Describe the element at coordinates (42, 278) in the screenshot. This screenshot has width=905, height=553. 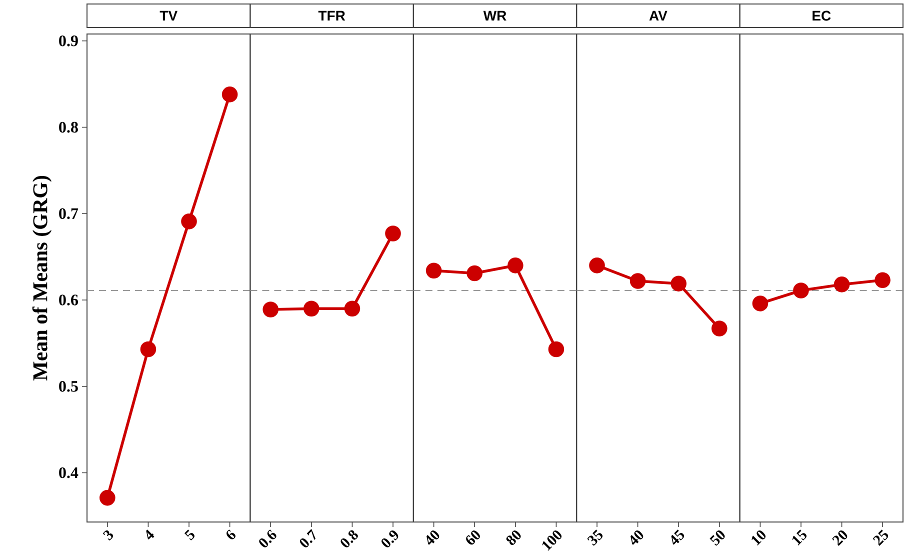
I see `y-axis-title: Mean of Means (GRG)` at that location.